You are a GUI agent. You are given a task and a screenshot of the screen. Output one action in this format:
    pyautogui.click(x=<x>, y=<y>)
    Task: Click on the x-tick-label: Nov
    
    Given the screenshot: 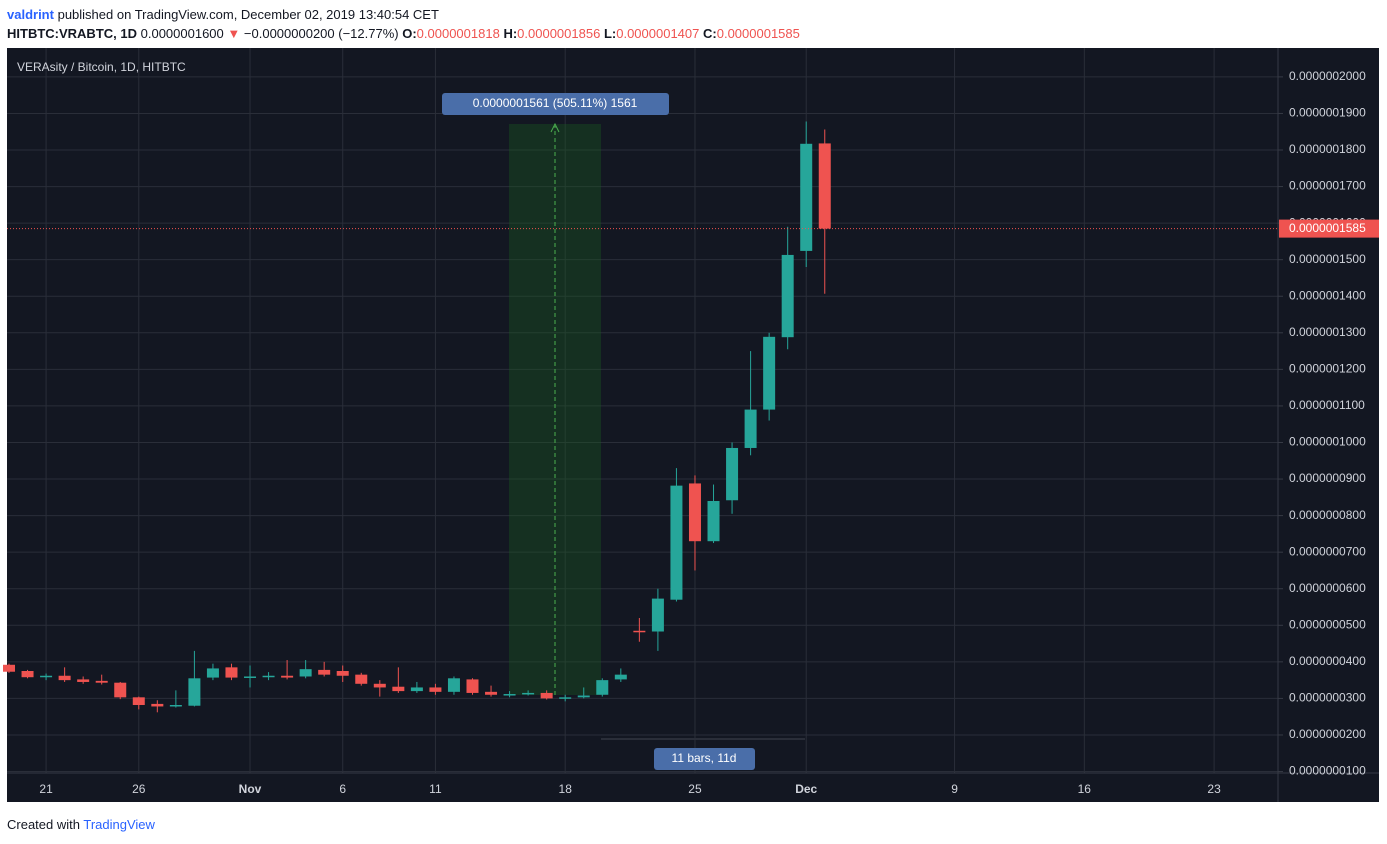 What is the action you would take?
    pyautogui.click(x=250, y=789)
    